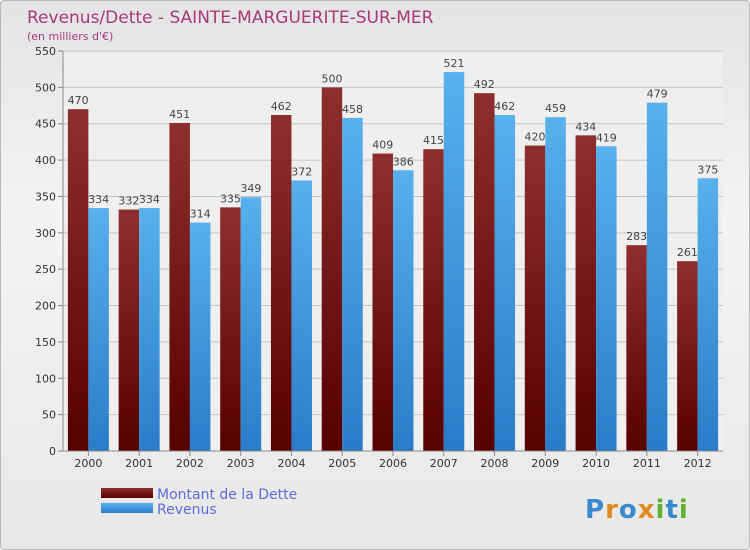  What do you see at coordinates (504, 106) in the screenshot?
I see `data-label-revenus: 462` at bounding box center [504, 106].